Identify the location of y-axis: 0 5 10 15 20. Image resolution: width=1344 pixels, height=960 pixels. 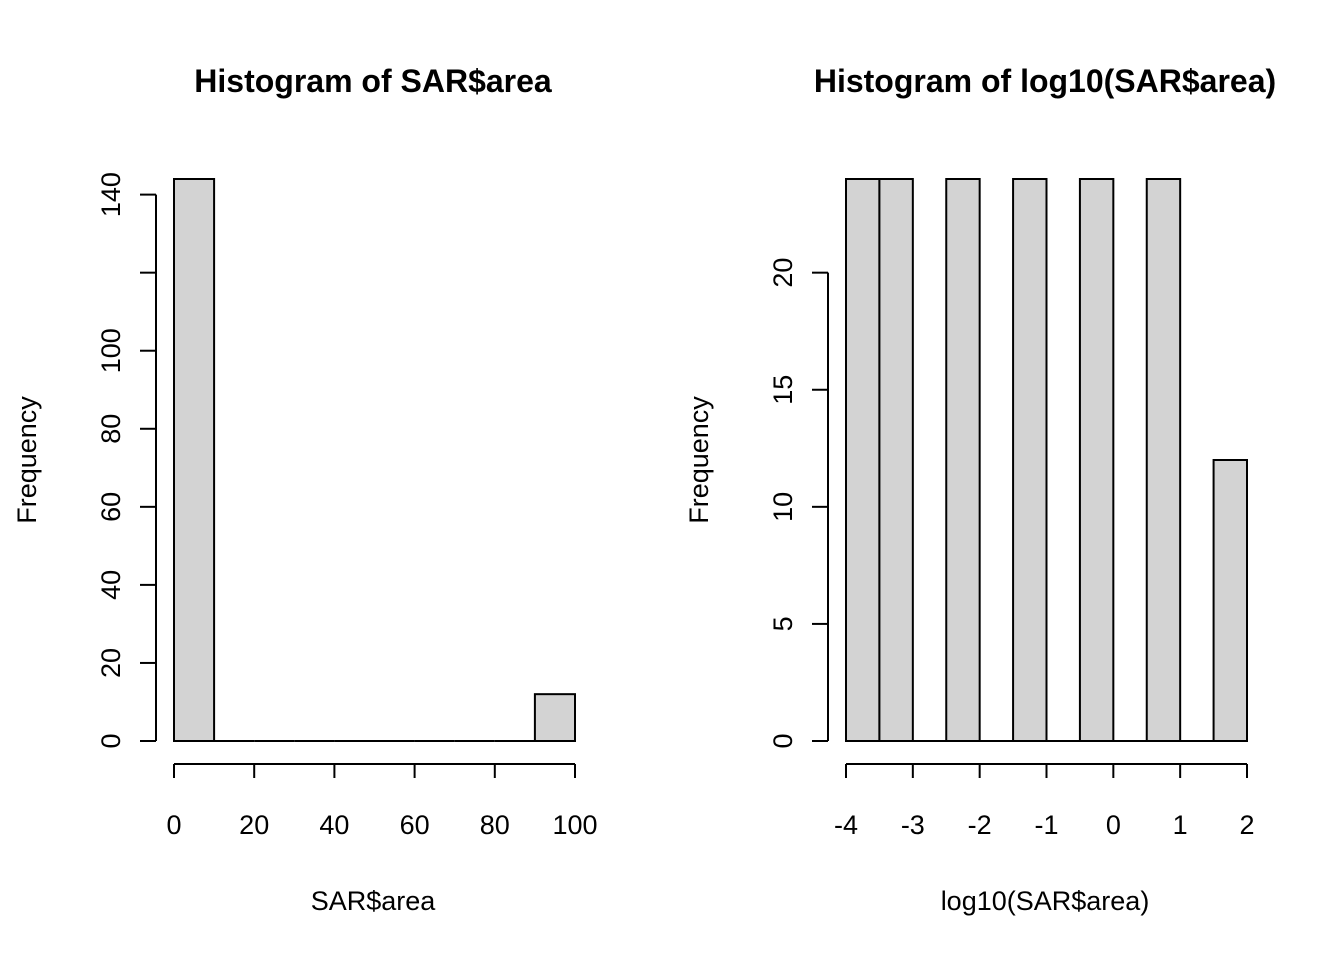
(798, 503).